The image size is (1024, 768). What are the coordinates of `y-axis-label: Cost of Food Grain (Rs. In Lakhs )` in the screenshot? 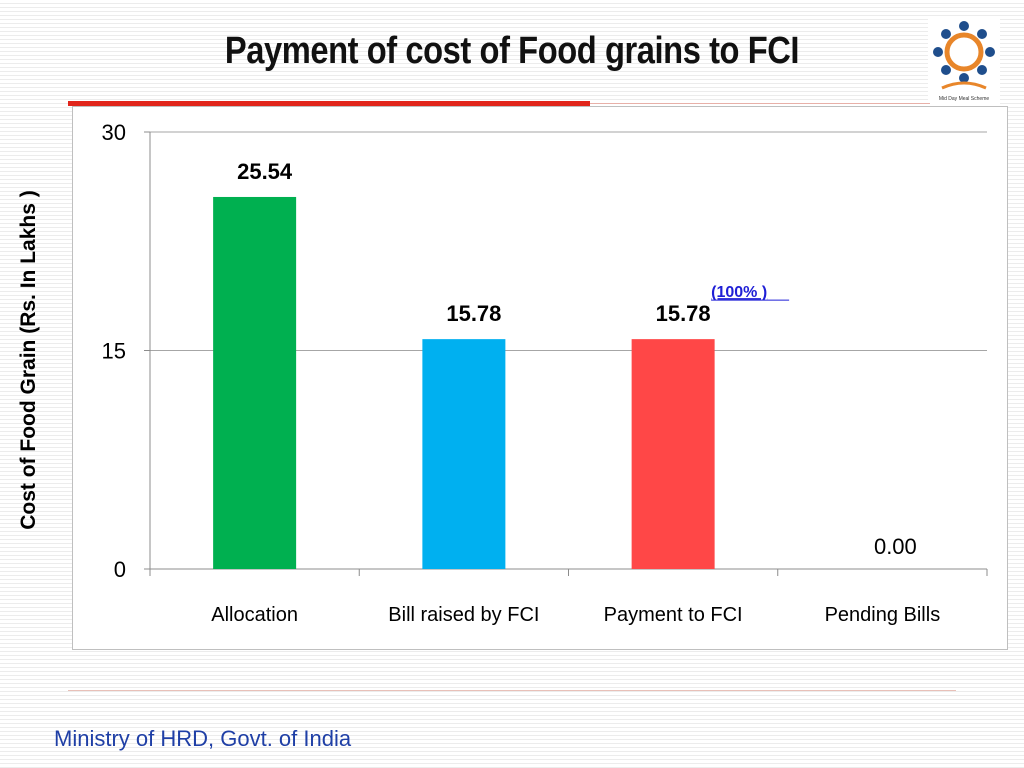 It's located at (28, 360).